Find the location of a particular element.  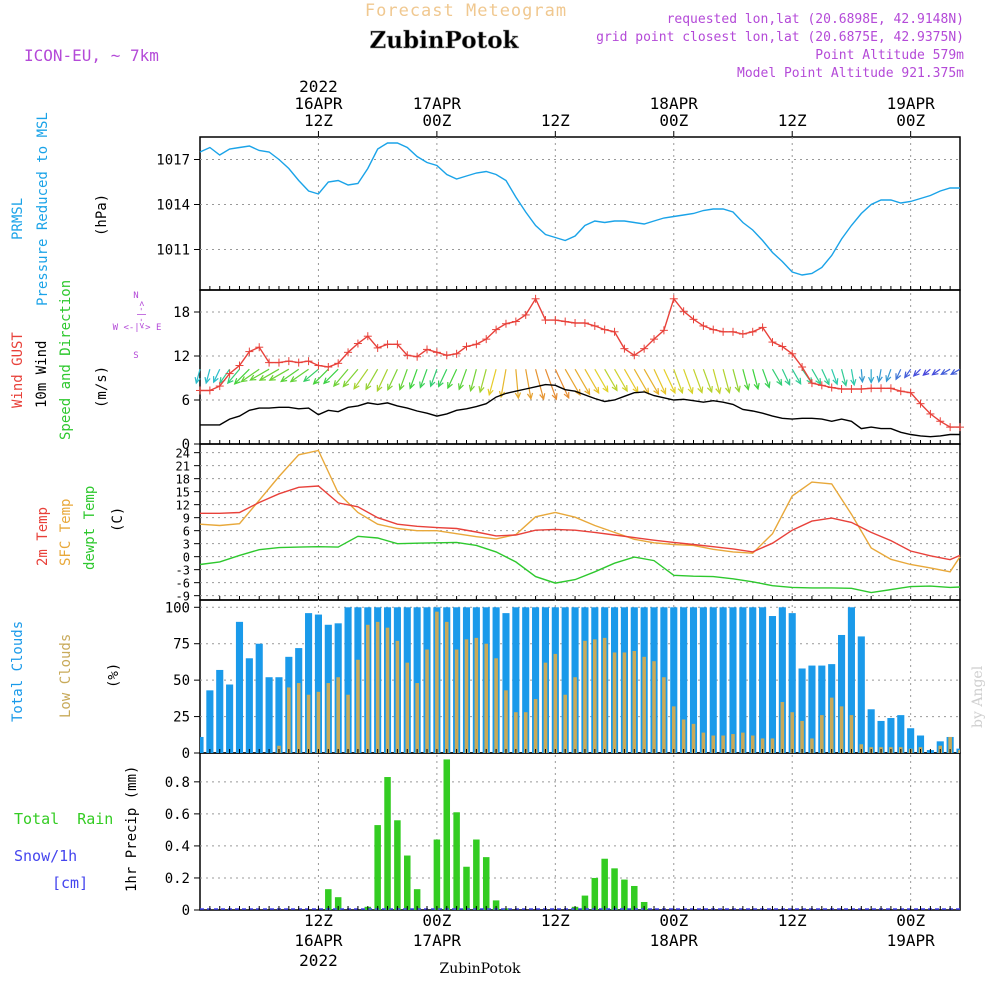

time-label-top: 16APR is located at coordinates (318, 103).